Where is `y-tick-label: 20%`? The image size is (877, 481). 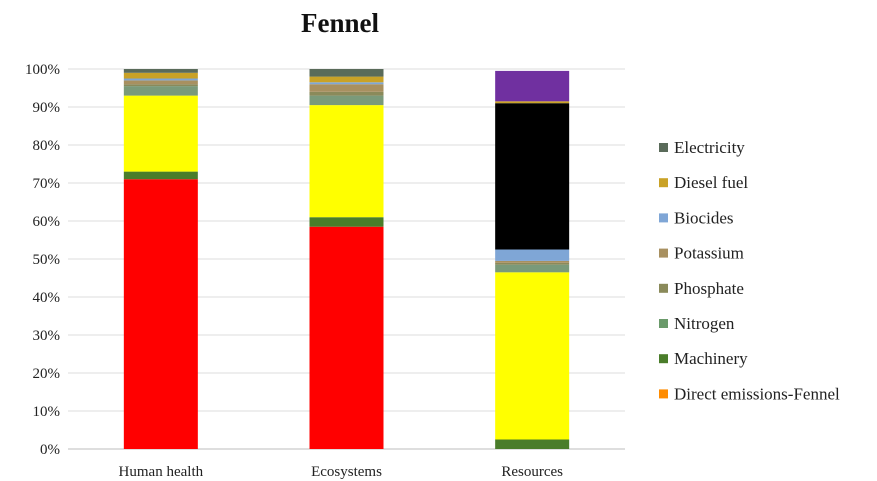 y-tick-label: 20% is located at coordinates (47, 374).